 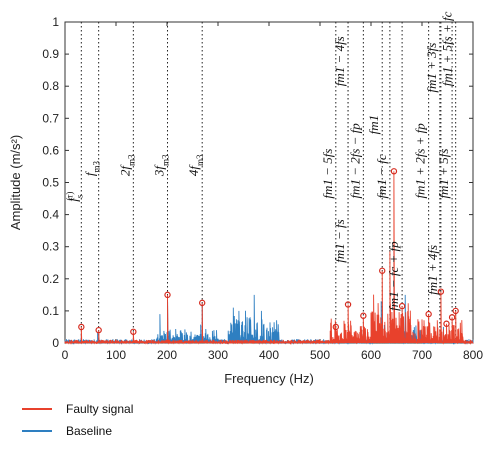 I want to click on harmonic-label: fm3, so click(x=92, y=168).